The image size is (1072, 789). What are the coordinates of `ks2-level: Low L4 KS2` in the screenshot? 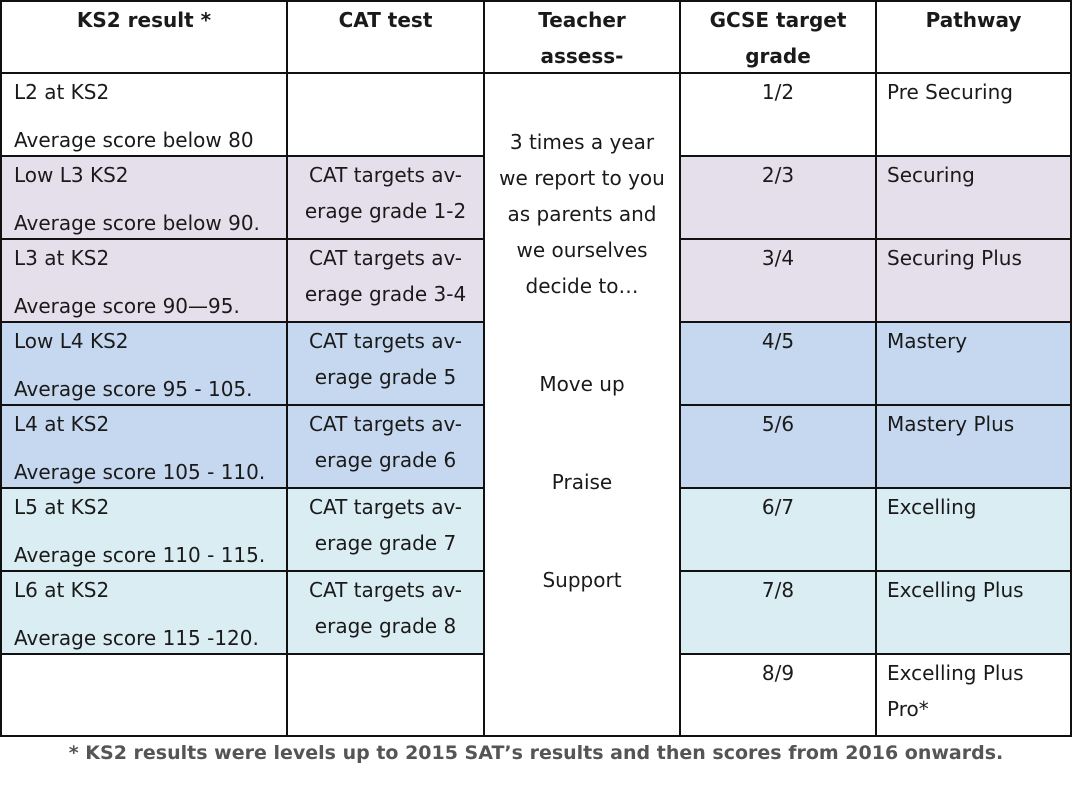 It's located at (71, 341).